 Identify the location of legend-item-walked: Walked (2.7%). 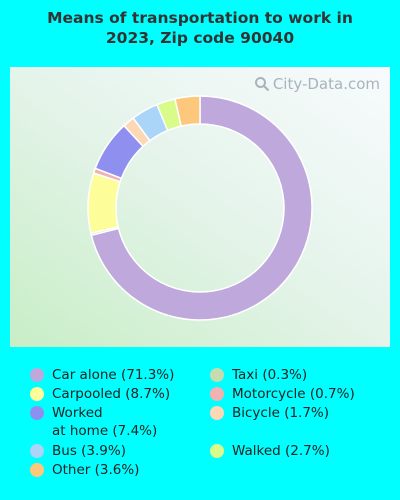
(270, 451).